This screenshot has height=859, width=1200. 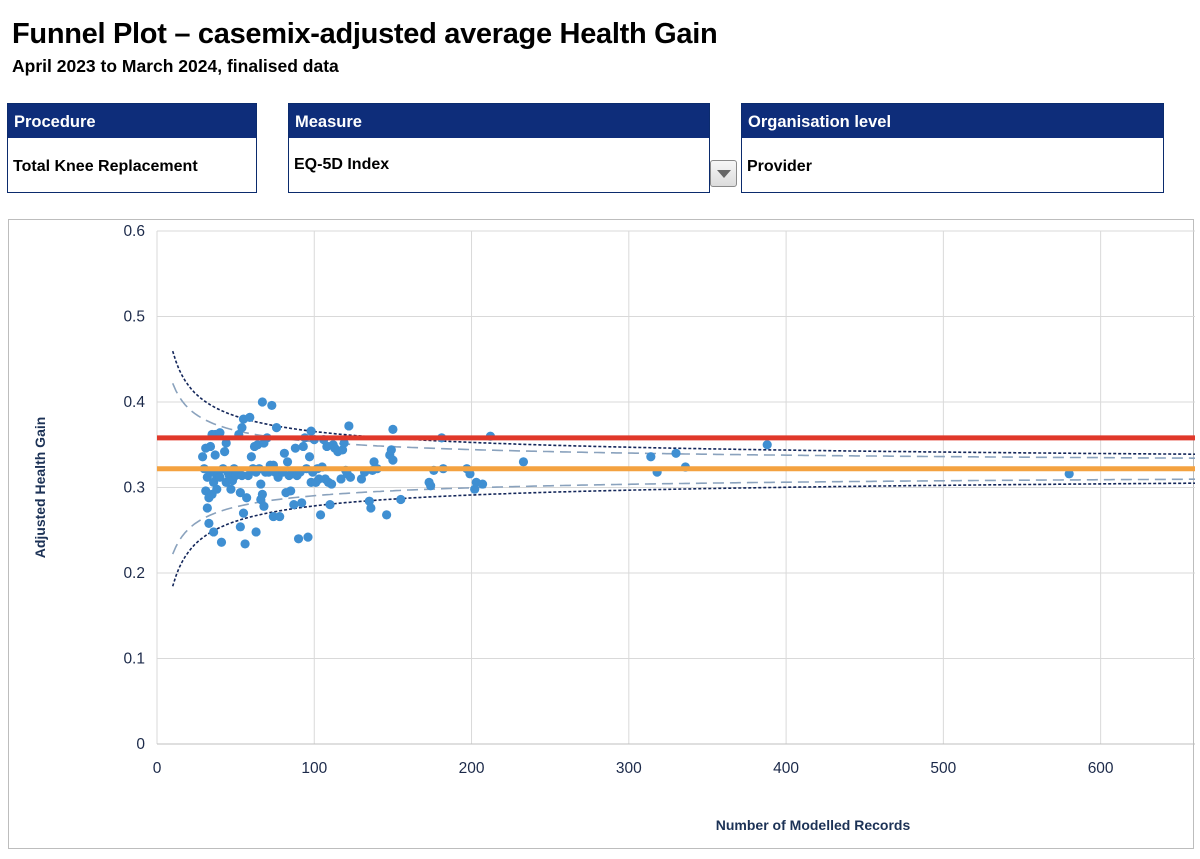 What do you see at coordinates (134, 402) in the screenshot?
I see `y-tick-label: 0.4` at bounding box center [134, 402].